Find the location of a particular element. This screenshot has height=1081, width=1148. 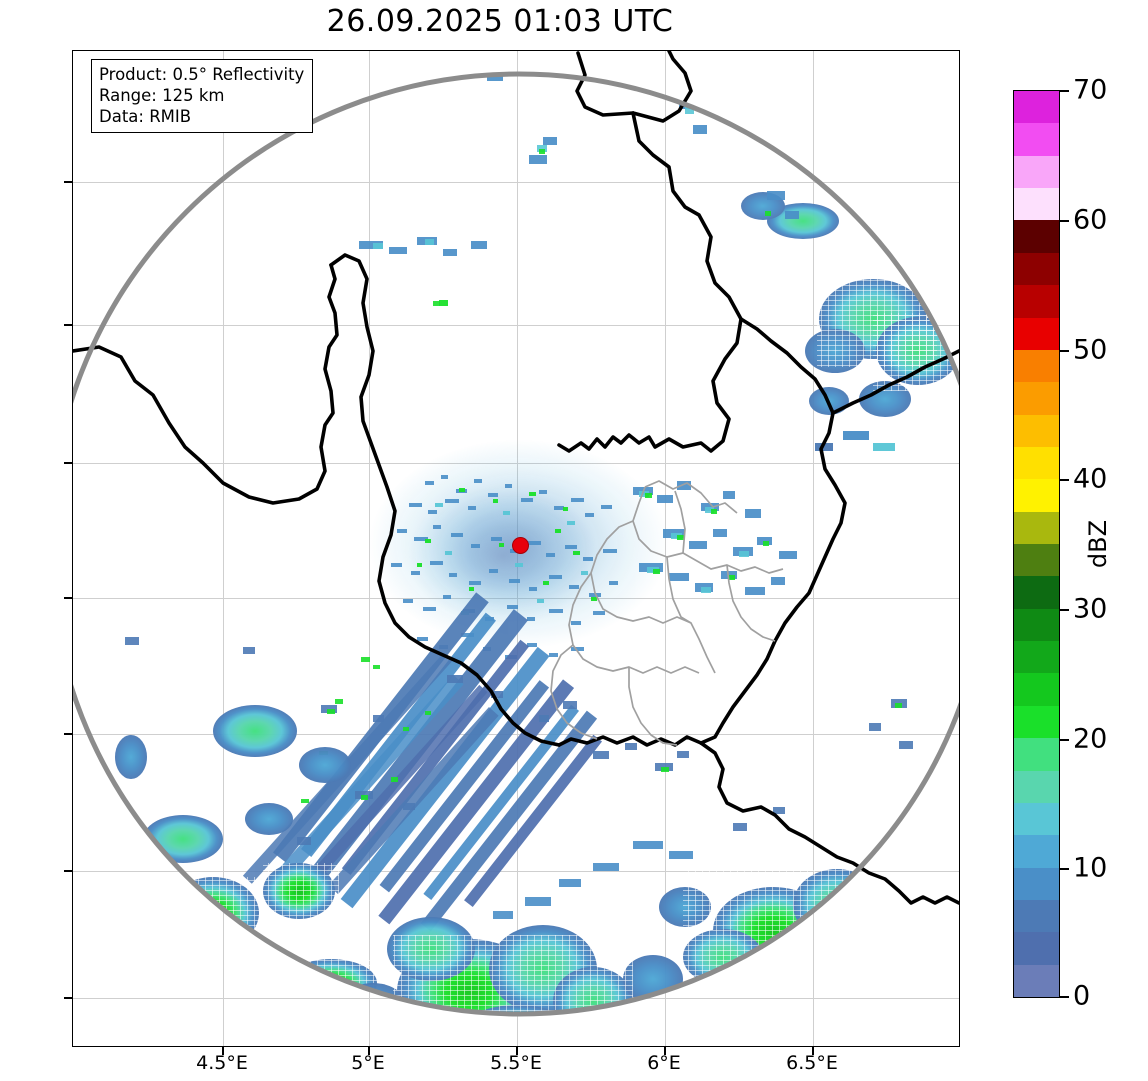

colorbar: 70 60 50 40 30 20 10 0 is located at coordinates (1060, 543).